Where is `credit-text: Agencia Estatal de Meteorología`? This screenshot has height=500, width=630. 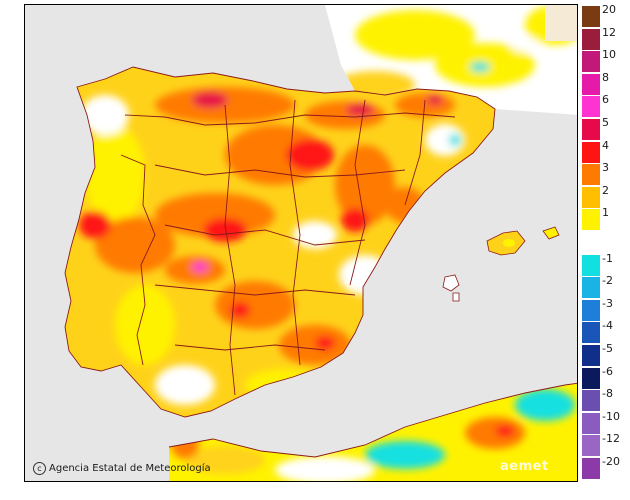 credit-text: Agencia Estatal de Meteorología is located at coordinates (130, 468).